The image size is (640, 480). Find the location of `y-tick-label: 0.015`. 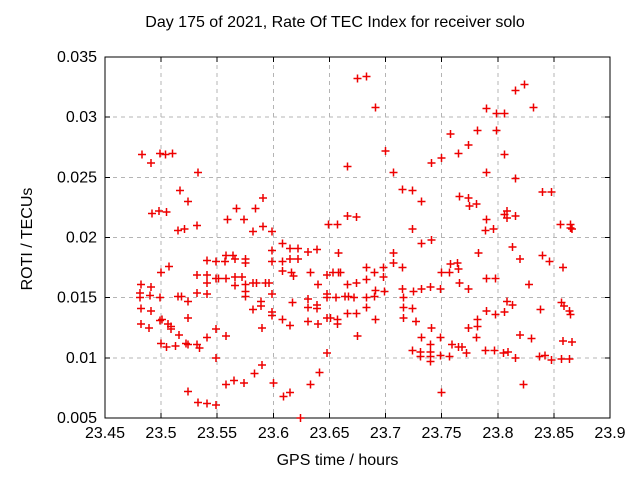

y-tick-label: 0.015 is located at coordinates (77, 298).